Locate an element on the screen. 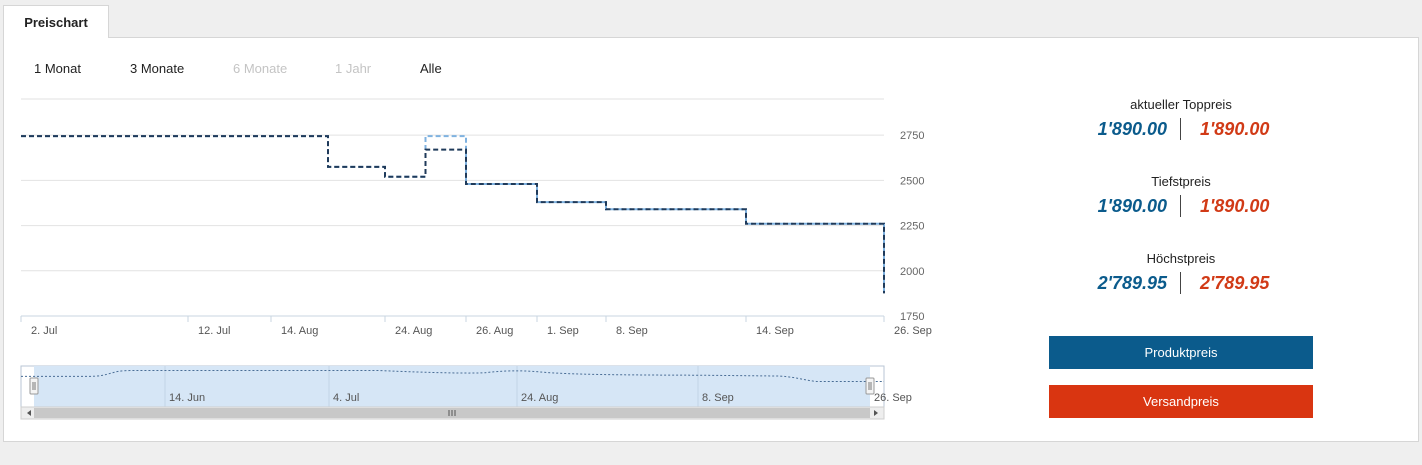  x-tick-label: 14. Aug is located at coordinates (299, 331).